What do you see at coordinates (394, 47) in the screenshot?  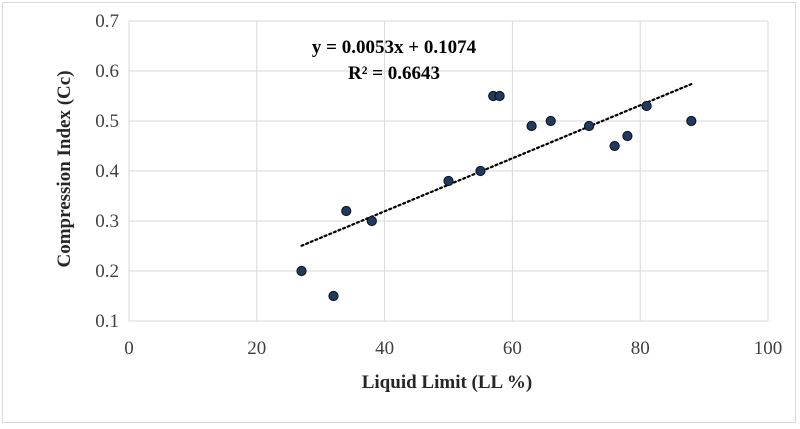 I see `trendline-equation: y = 0.0053x + 0.1074` at bounding box center [394, 47].